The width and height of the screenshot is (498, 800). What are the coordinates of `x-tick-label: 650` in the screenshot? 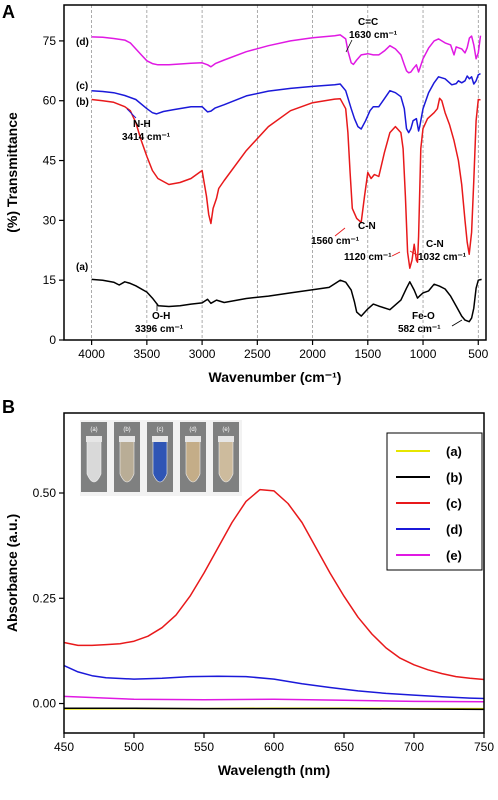 It's located at (344, 747).